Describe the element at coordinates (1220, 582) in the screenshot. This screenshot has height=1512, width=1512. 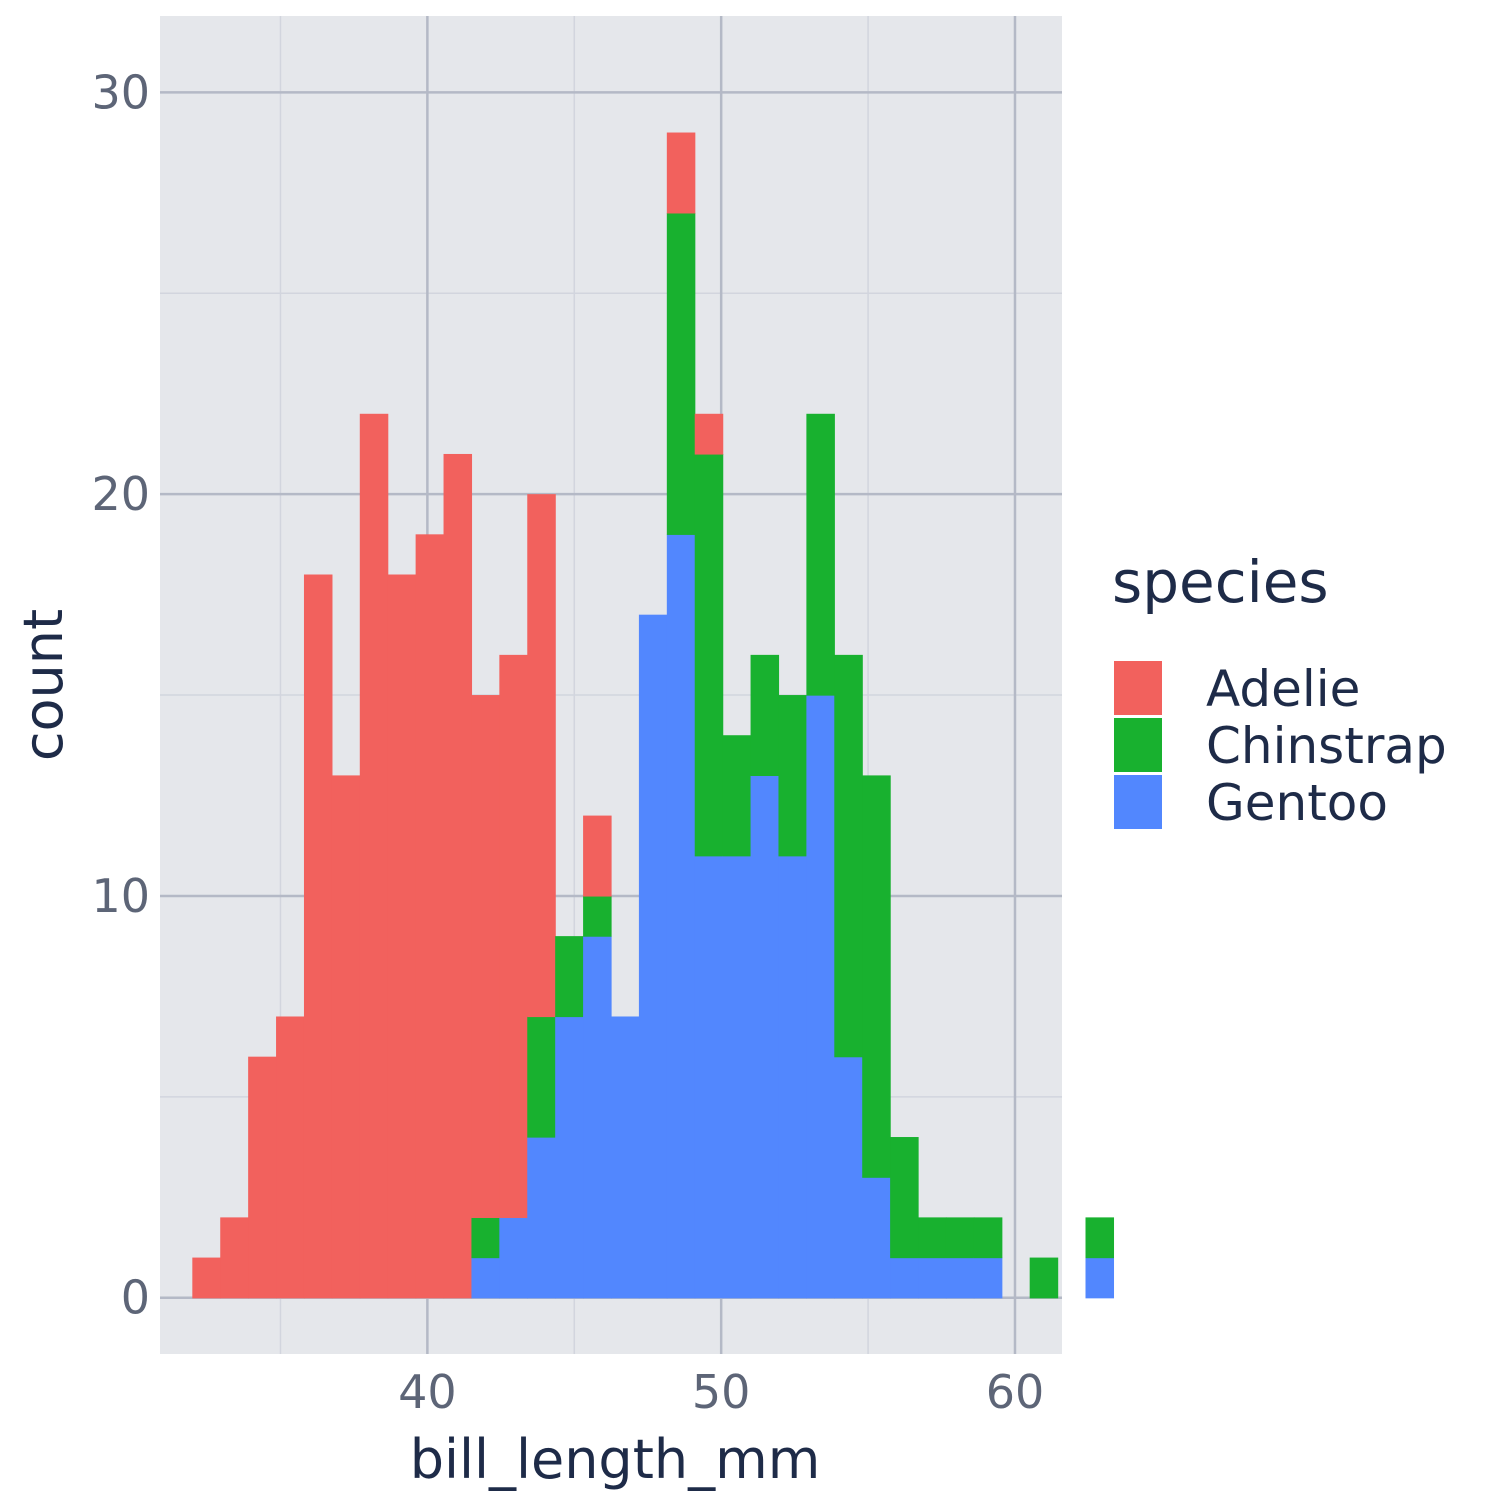
I see `legend-title: species` at that location.